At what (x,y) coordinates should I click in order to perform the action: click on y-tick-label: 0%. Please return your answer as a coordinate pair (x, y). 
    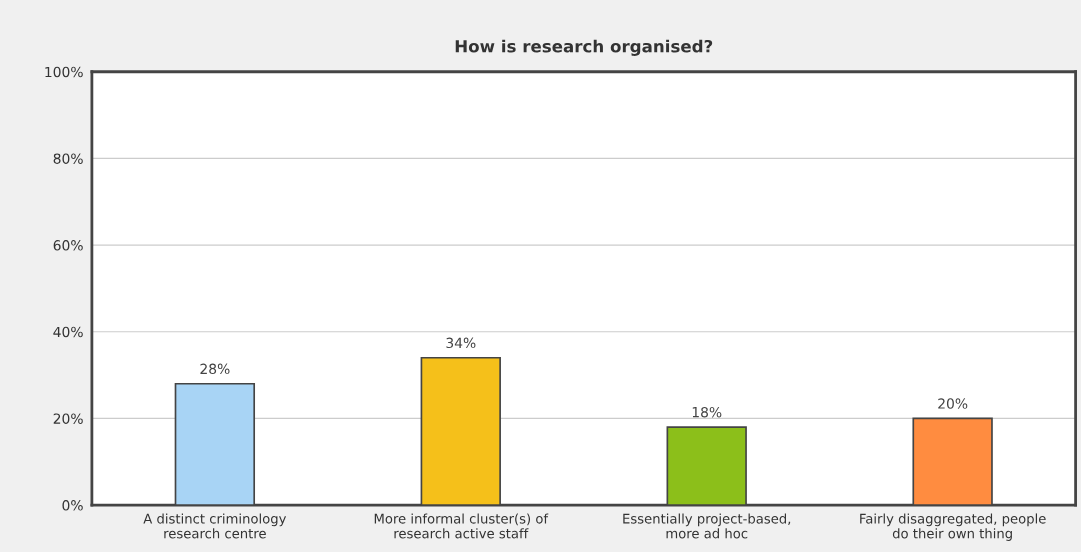
    Looking at the image, I should click on (72, 505).